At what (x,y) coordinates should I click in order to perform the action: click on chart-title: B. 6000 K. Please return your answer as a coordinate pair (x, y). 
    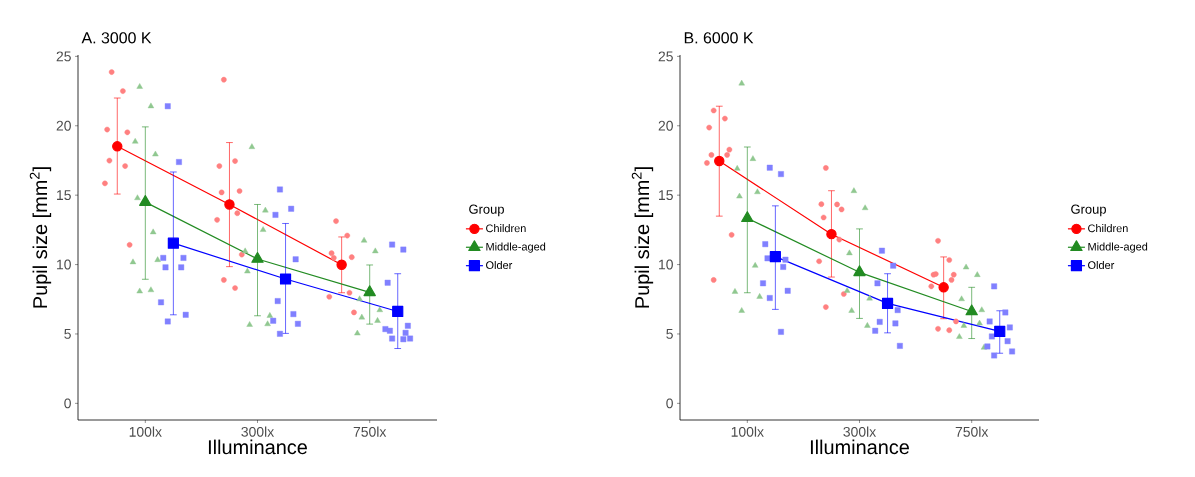
    Looking at the image, I should click on (719, 38).